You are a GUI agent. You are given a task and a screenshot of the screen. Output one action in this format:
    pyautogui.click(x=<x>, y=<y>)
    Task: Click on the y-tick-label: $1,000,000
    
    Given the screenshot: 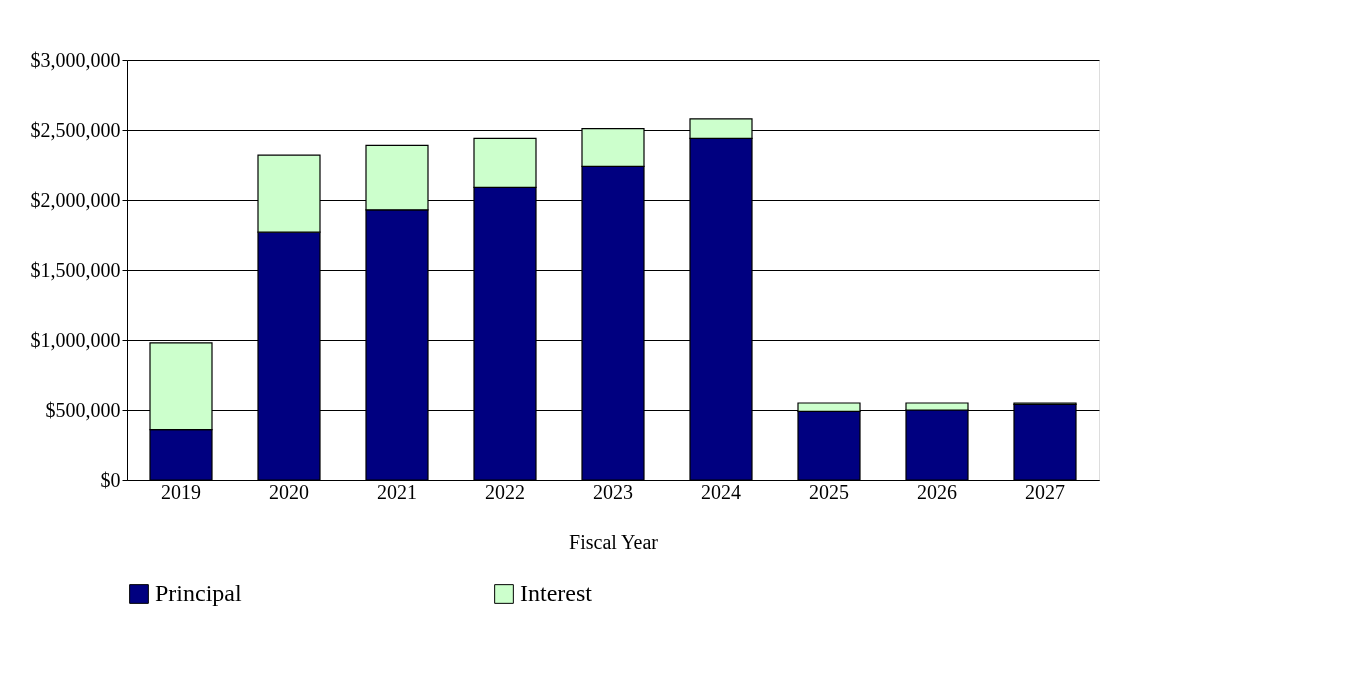 What is the action you would take?
    pyautogui.click(x=75, y=339)
    